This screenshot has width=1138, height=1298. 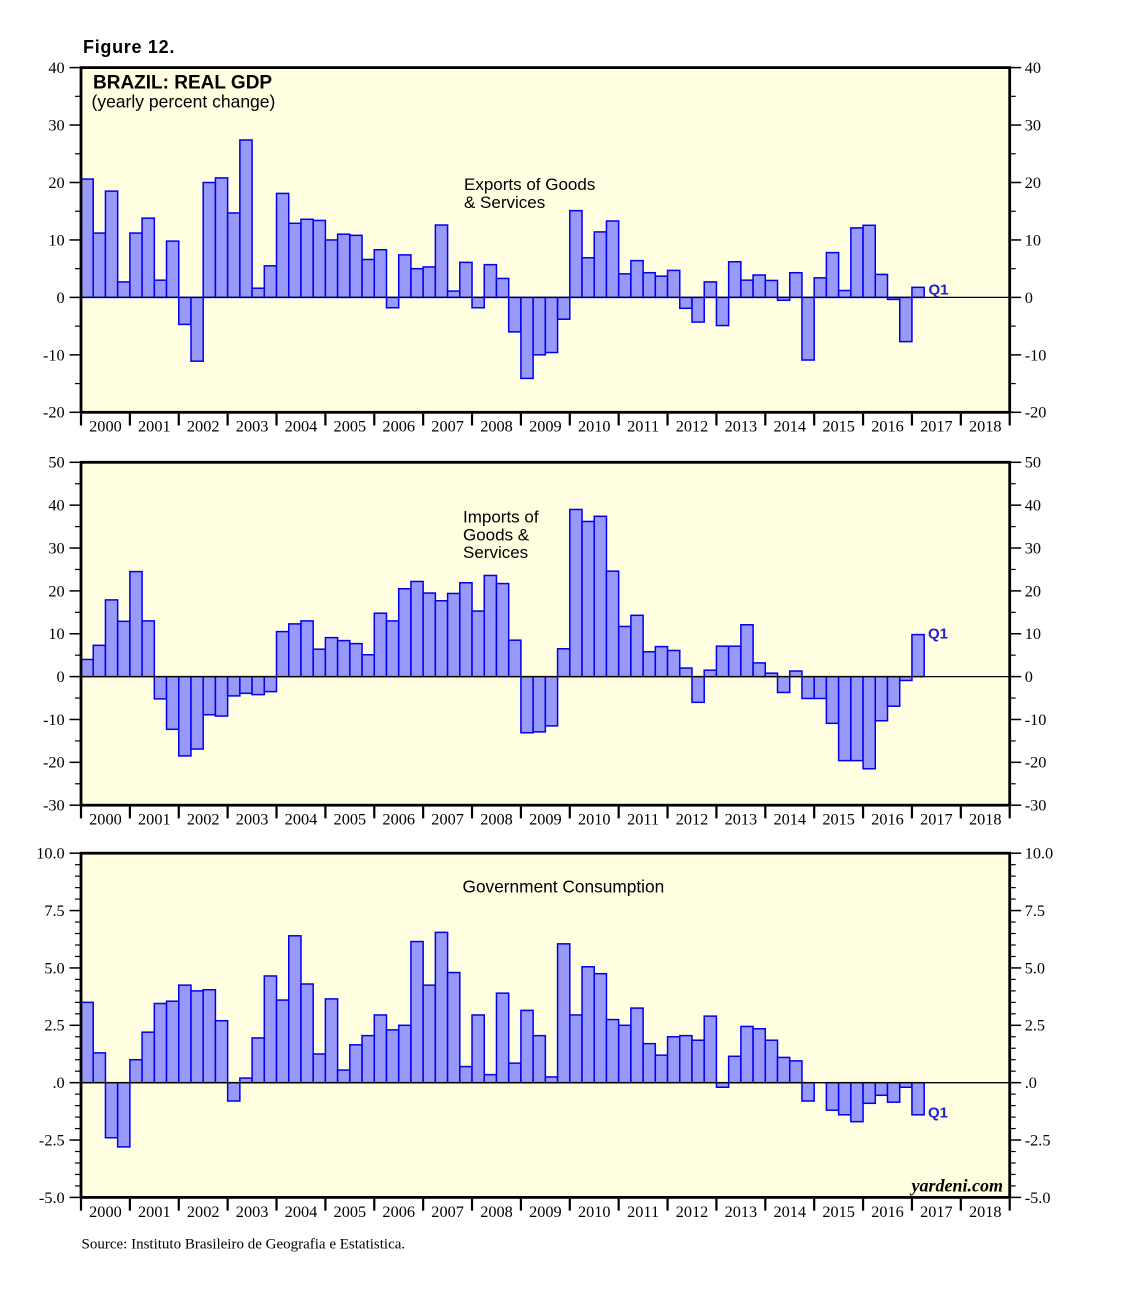 I want to click on svg-text: & Services, so click(x=504, y=202).